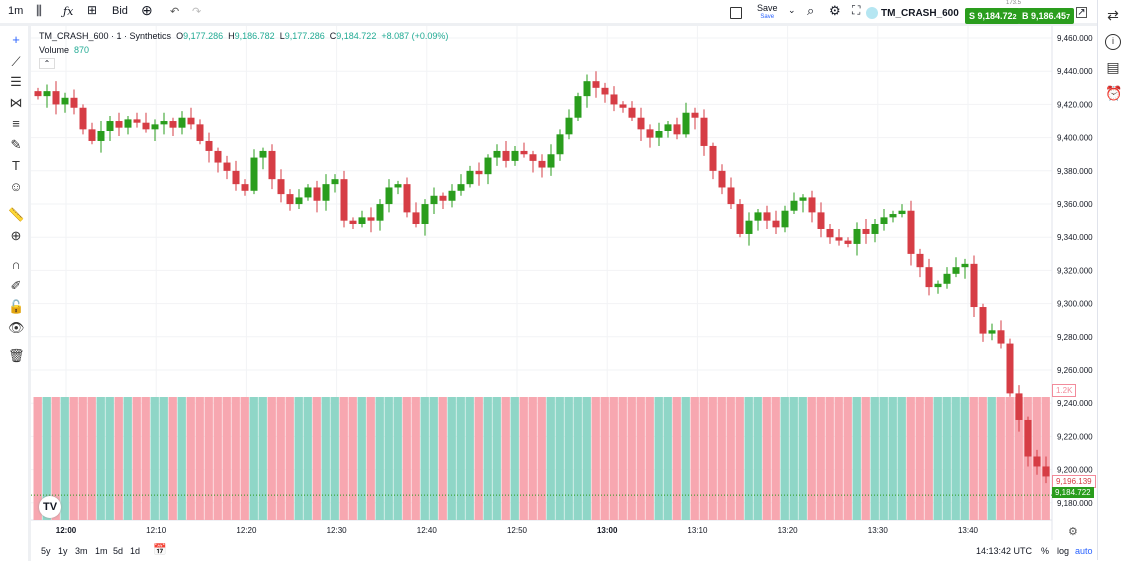 Image resolution: width=1127 pixels, height=578 pixels. I want to click on time-tick: 13:40, so click(968, 530).